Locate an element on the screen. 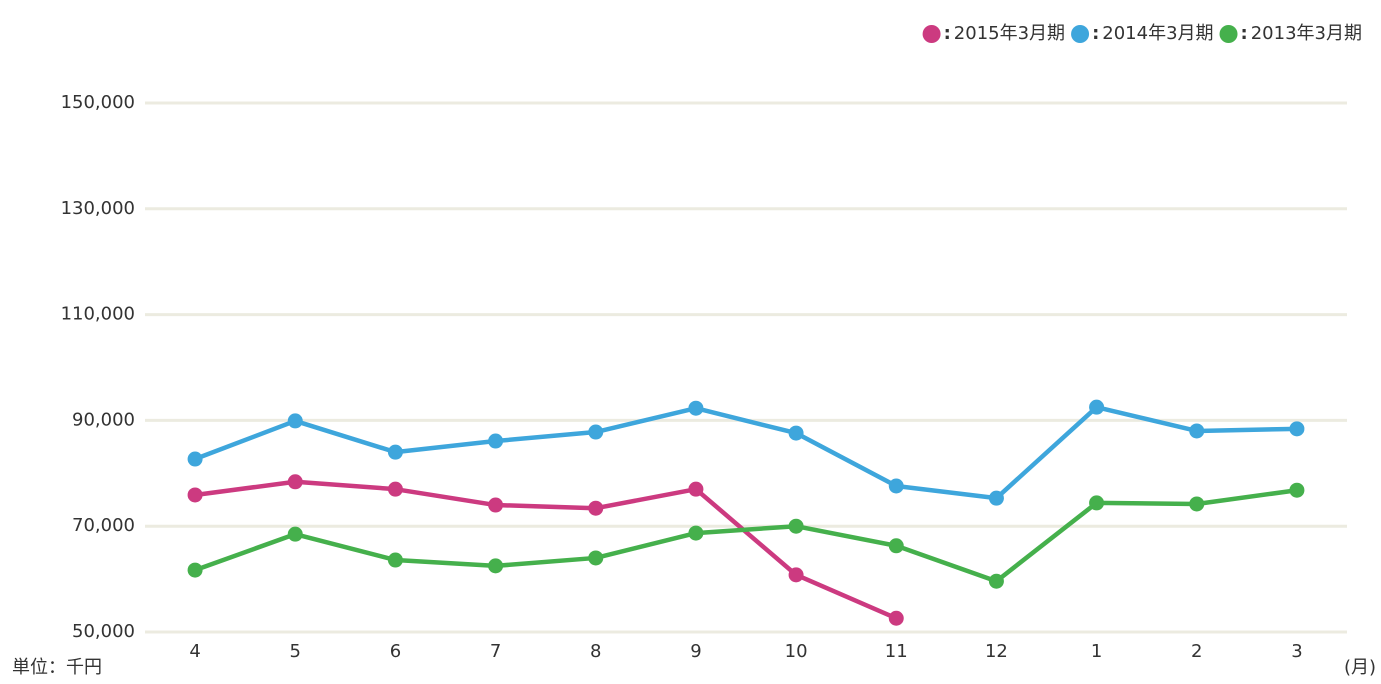 This screenshot has width=1381, height=684. y-tick-label: 70,000 is located at coordinates (103, 525).